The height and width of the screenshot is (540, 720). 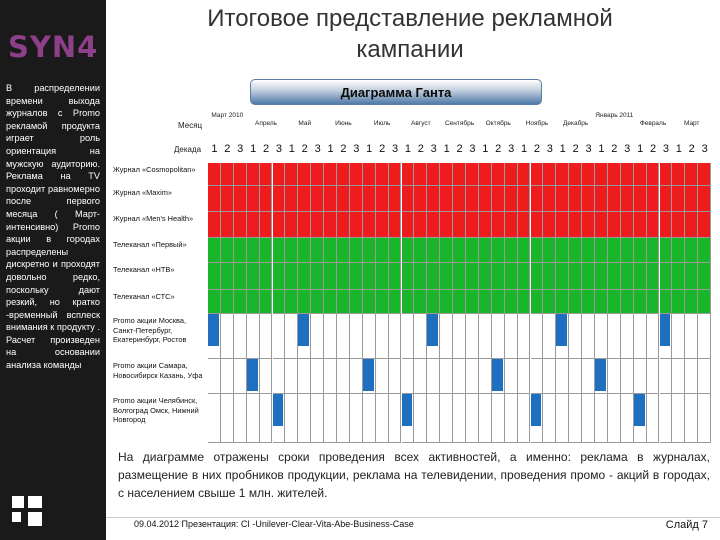 What do you see at coordinates (28, 512) in the screenshot?
I see `squares-icon` at bounding box center [28, 512].